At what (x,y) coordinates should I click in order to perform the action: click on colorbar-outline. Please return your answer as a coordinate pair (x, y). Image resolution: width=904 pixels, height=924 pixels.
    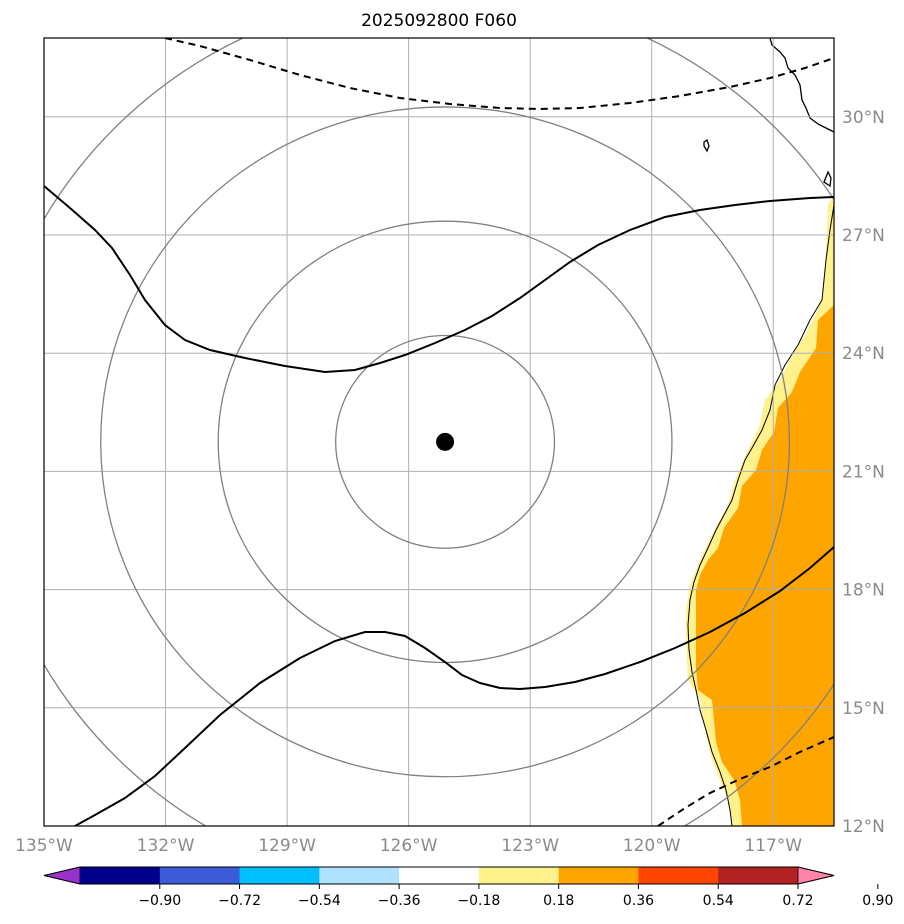
    Looking at the image, I should click on (439, 875).